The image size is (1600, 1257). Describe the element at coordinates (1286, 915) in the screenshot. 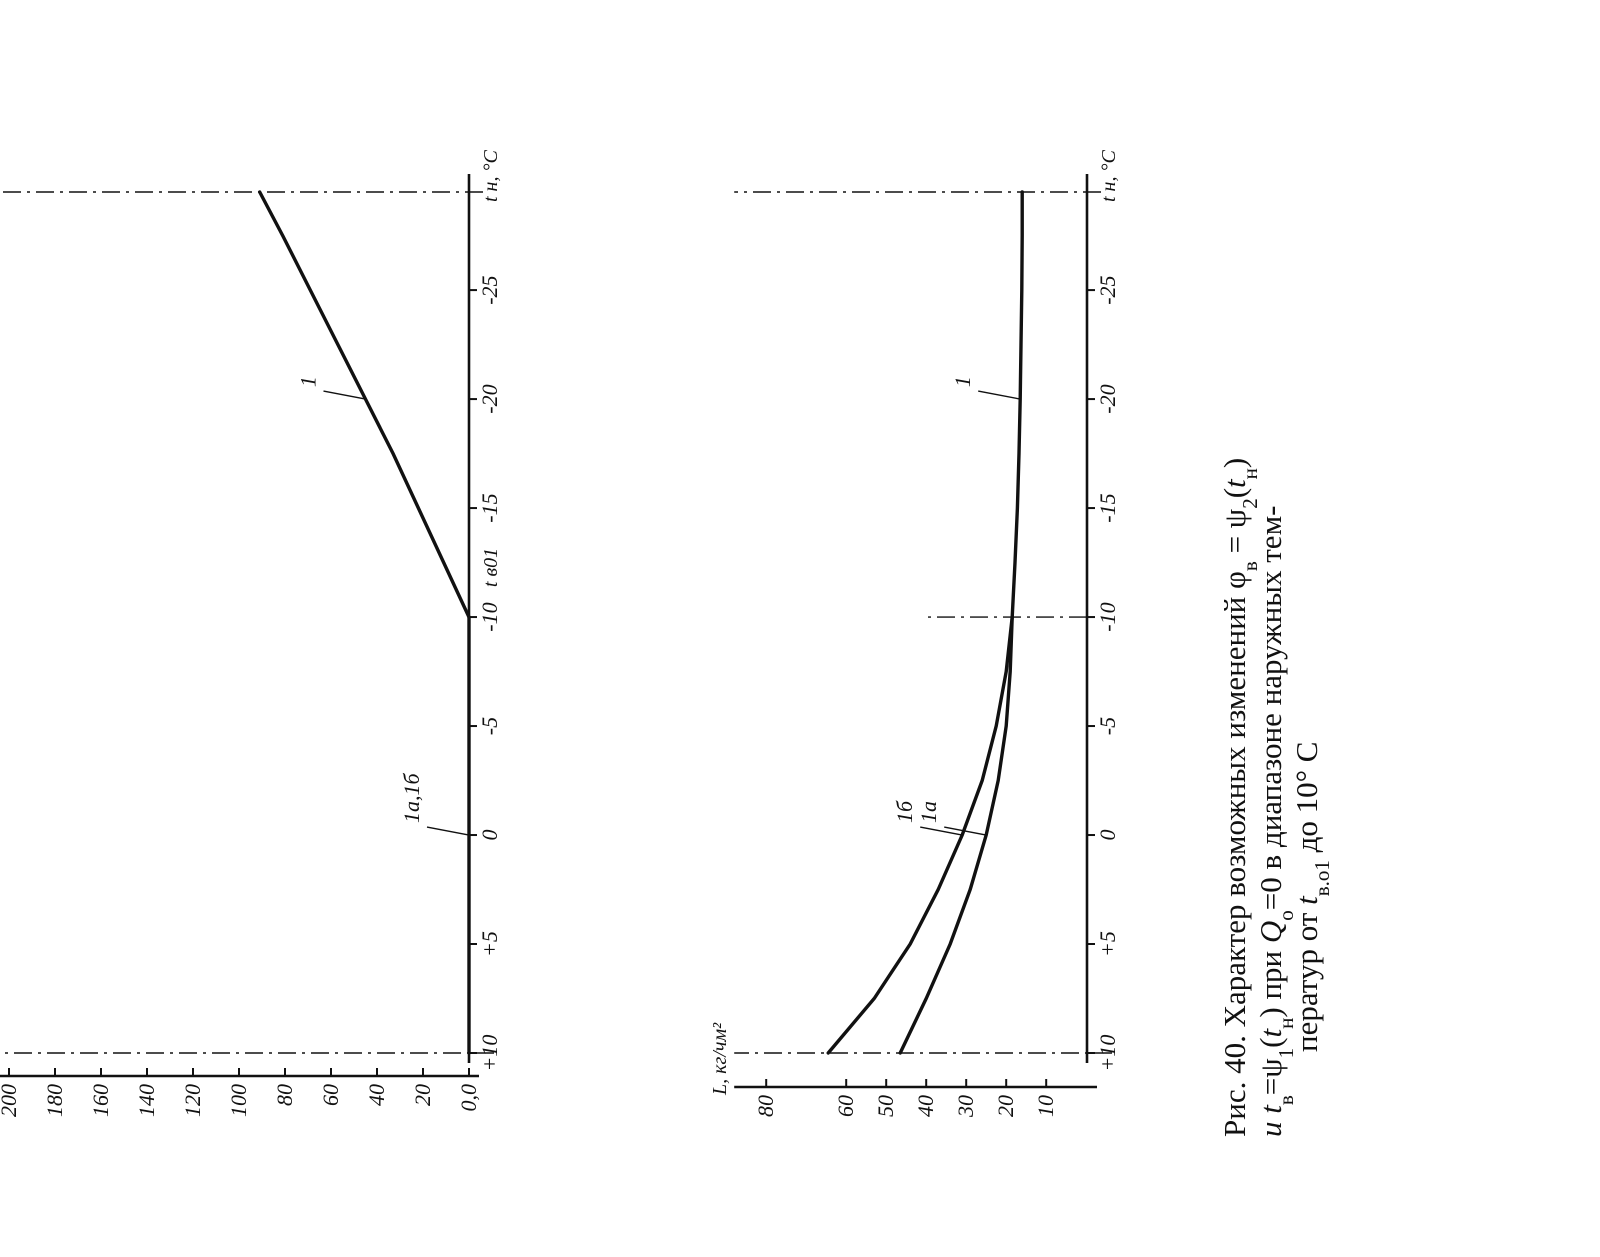

I see `caption-run: o` at that location.